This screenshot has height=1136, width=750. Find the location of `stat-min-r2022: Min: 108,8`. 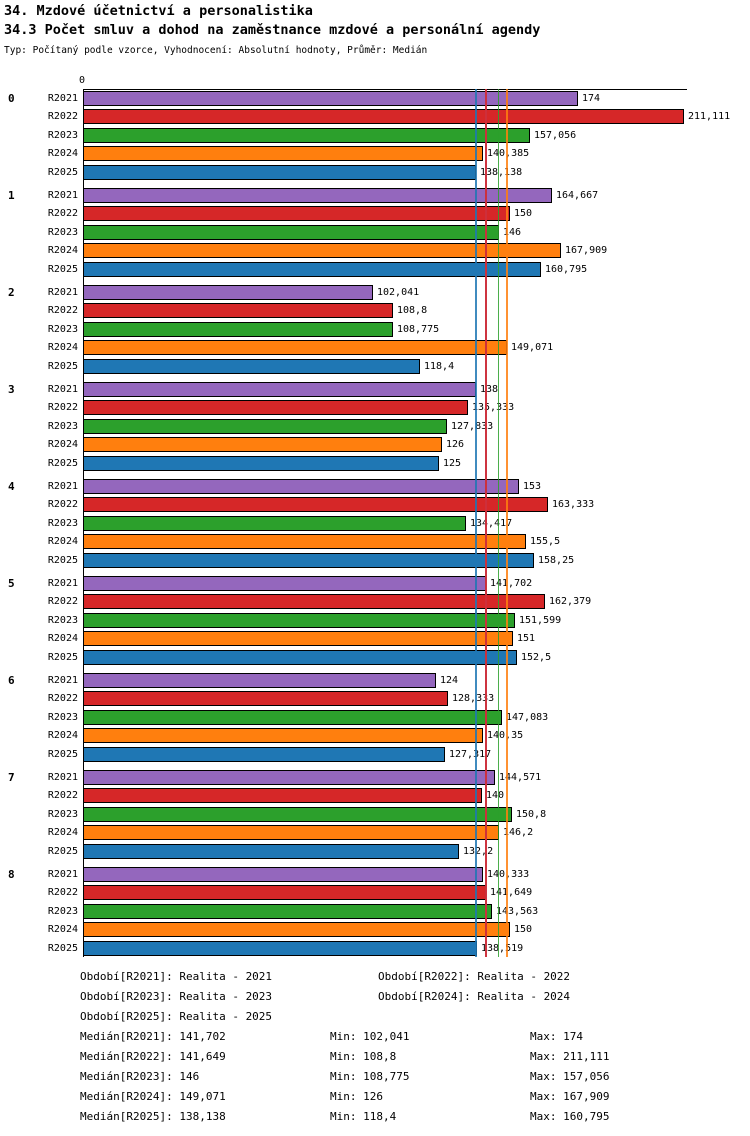

stat-min-r2022: Min: 108,8 is located at coordinates (363, 1056).